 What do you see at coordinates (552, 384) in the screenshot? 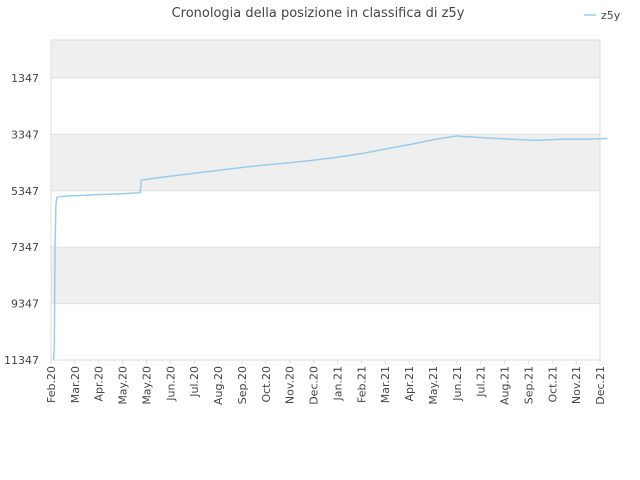
I see `x-tick-label: Oct.21` at bounding box center [552, 384].